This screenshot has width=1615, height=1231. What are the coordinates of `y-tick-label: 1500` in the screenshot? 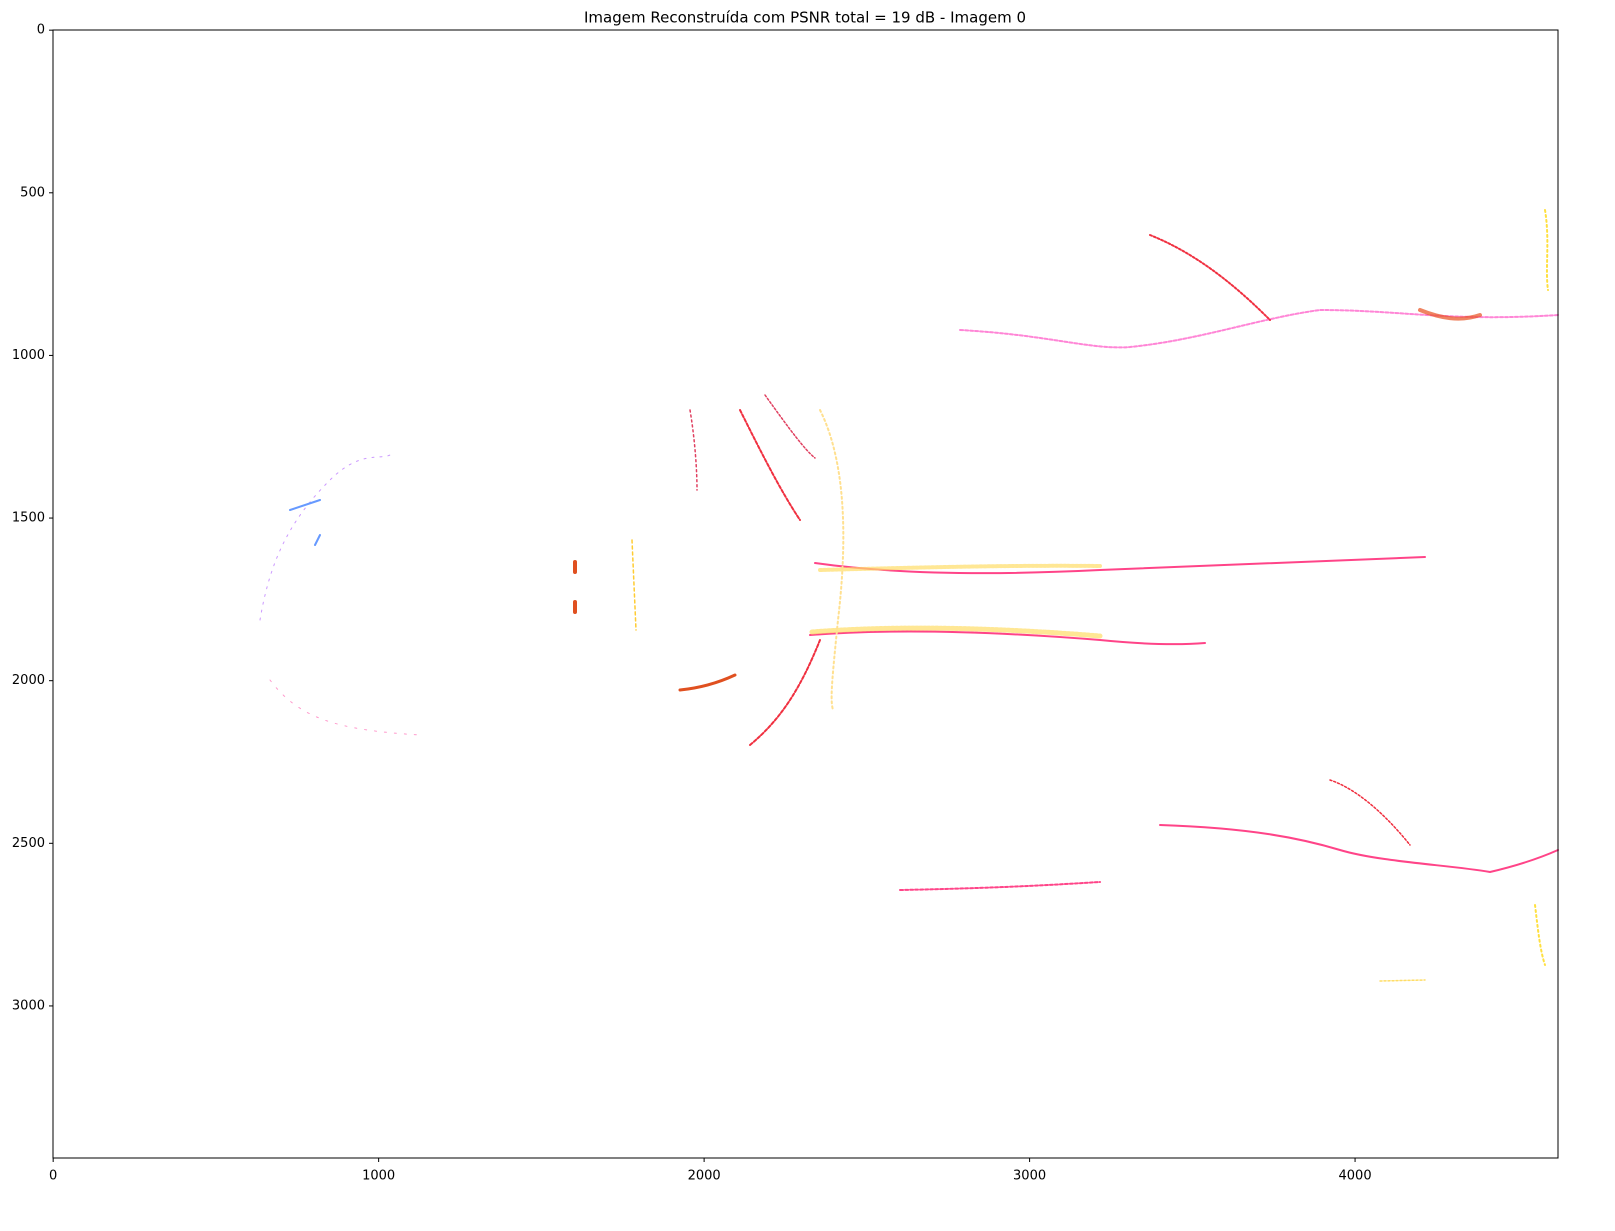 It's located at (28, 518).